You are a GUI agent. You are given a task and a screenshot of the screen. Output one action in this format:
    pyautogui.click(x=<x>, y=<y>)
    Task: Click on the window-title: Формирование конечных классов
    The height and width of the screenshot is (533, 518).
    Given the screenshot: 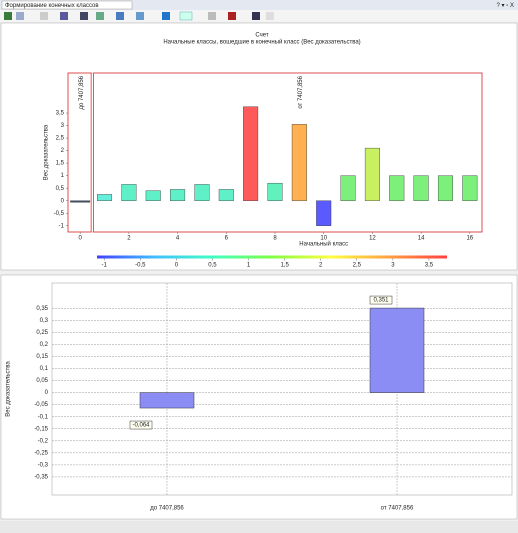 What is the action you would take?
    pyautogui.click(x=52, y=6)
    